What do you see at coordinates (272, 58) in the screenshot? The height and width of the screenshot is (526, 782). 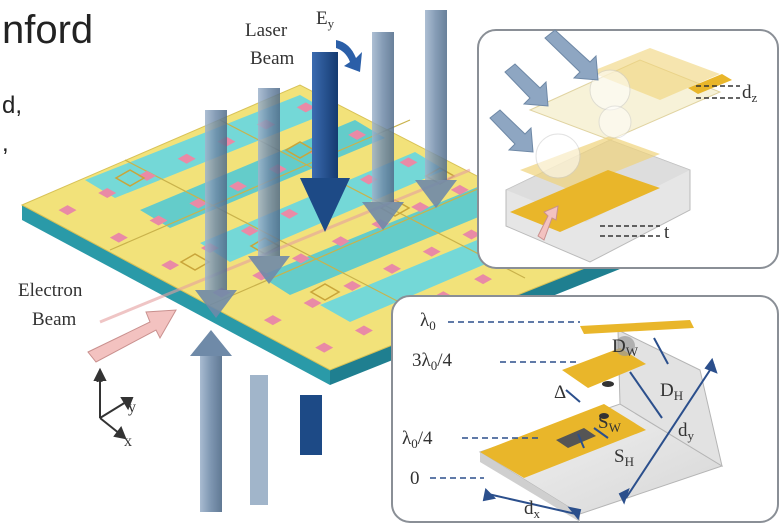 I see `laser-label-line2: Beam` at bounding box center [272, 58].